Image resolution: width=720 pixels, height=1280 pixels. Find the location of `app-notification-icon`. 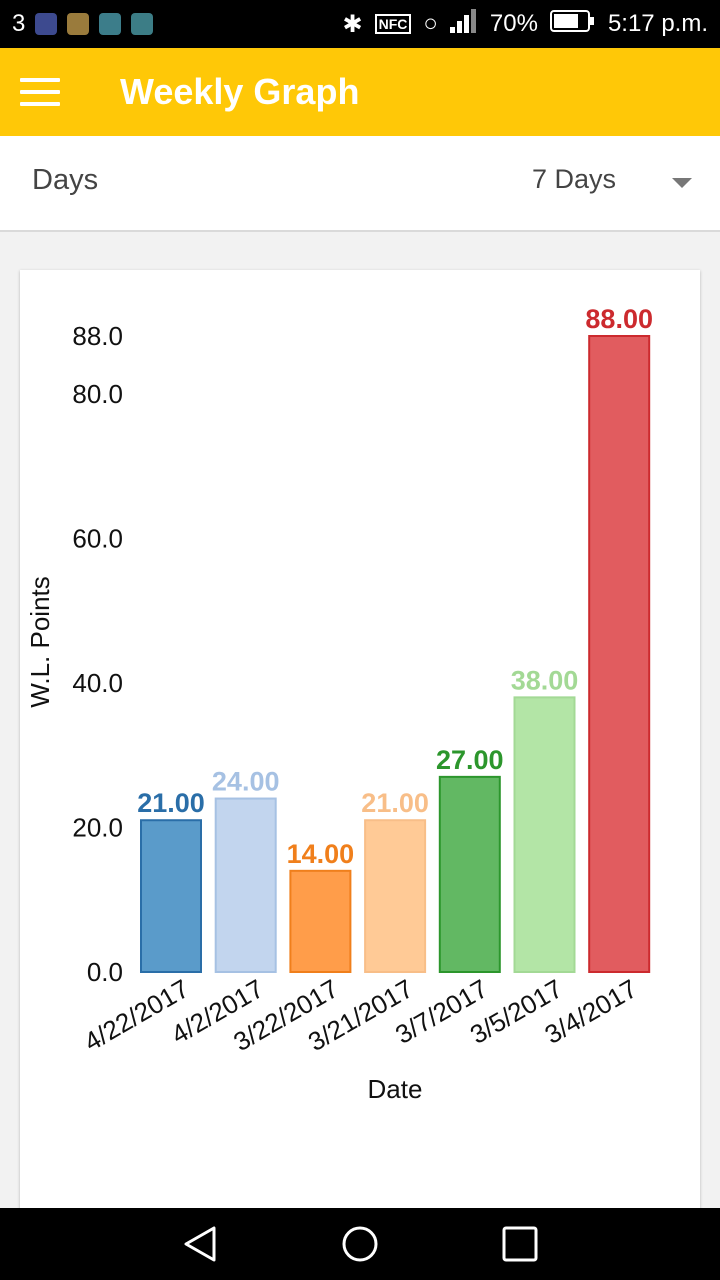

app-notification-icon is located at coordinates (46, 24).